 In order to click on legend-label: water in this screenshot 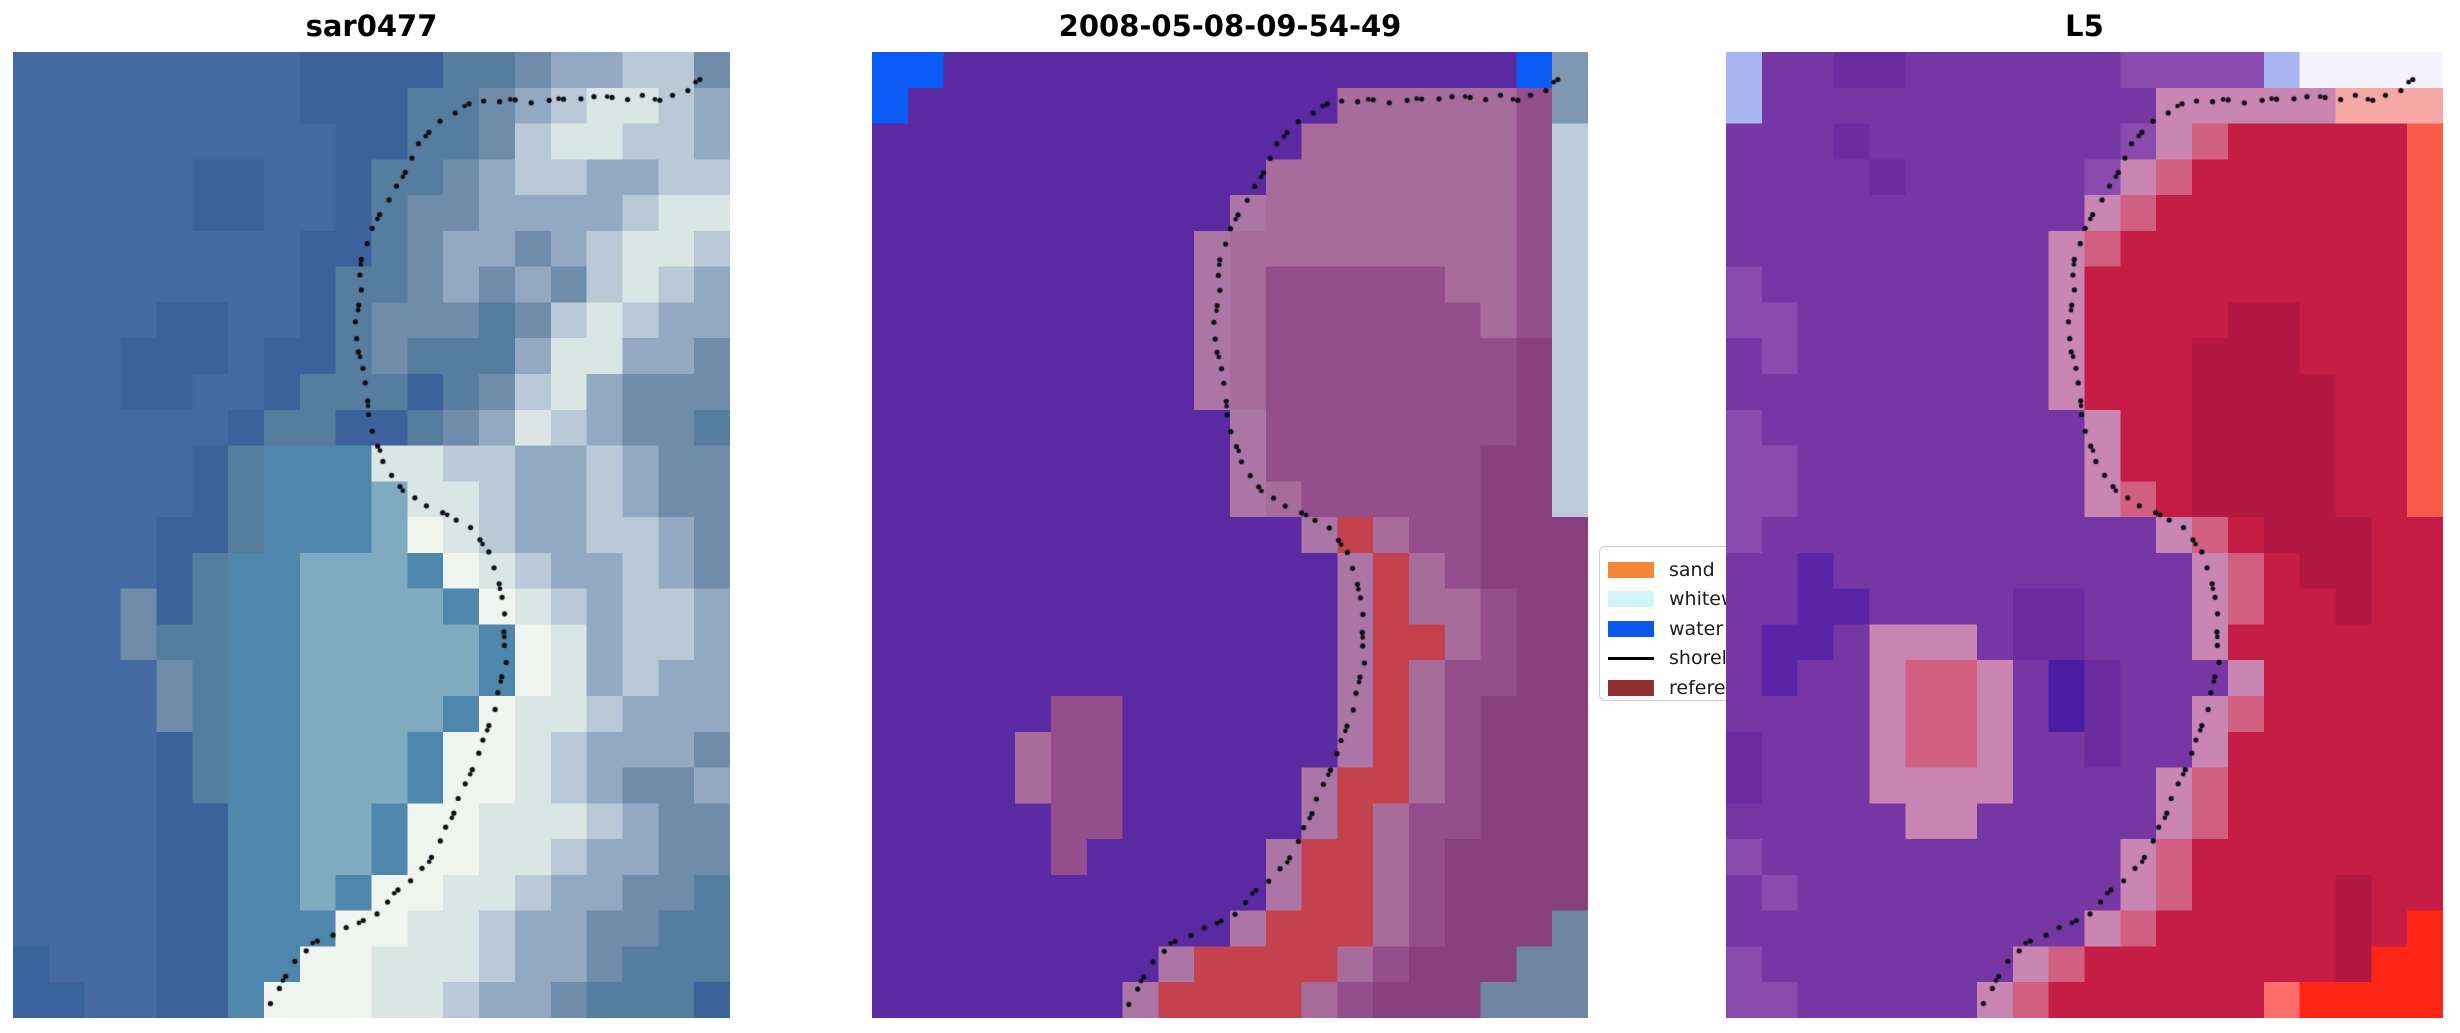, I will do `click(1696, 628)`.